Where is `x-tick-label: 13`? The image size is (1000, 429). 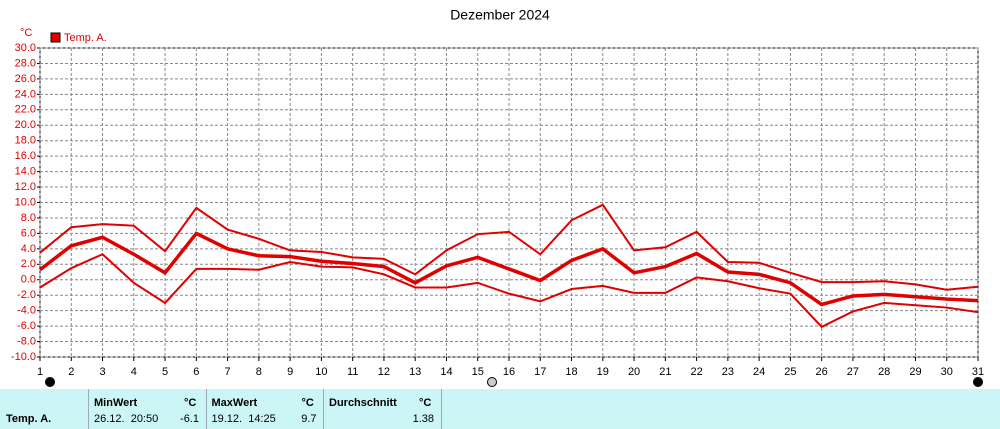
x-tick-label: 13 is located at coordinates (415, 372).